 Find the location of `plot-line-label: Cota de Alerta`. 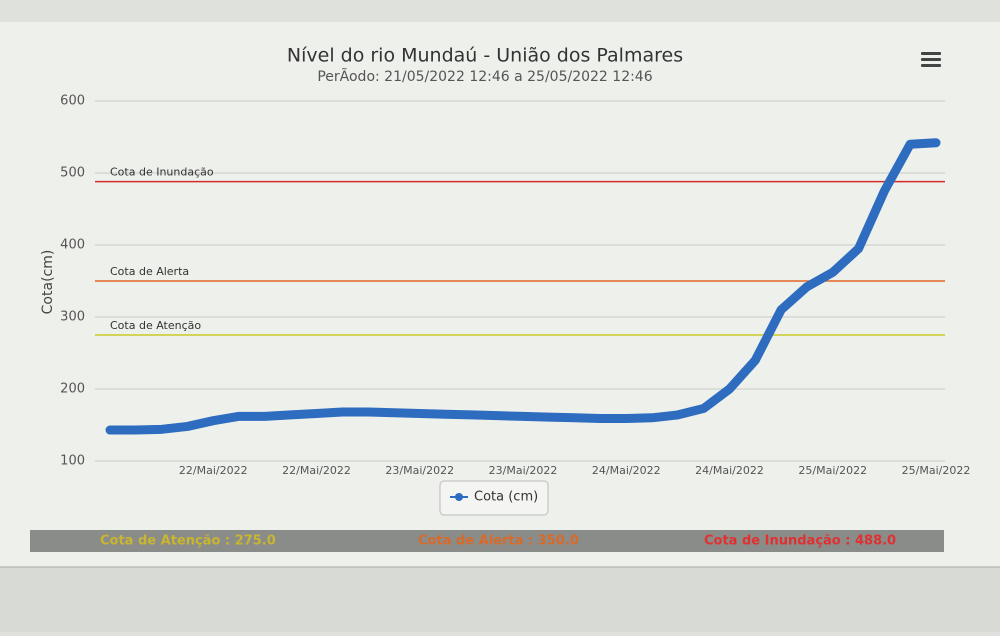

plot-line-label: Cota de Alerta is located at coordinates (149, 271).